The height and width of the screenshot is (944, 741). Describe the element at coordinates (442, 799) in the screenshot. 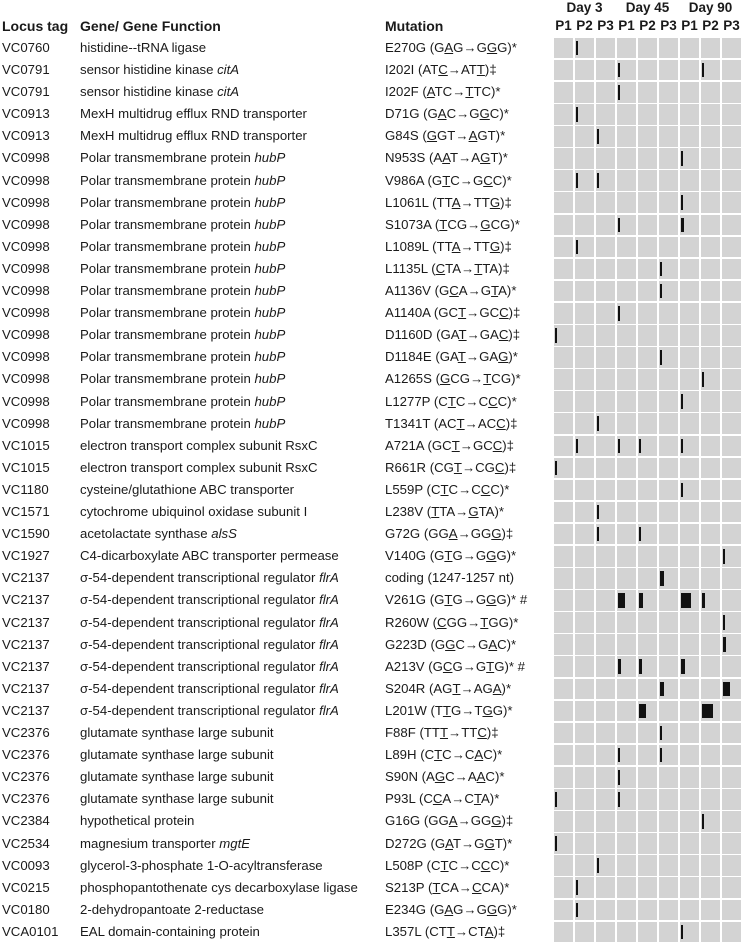

I see `mutation: P93L (CCA→CTA)*` at that location.